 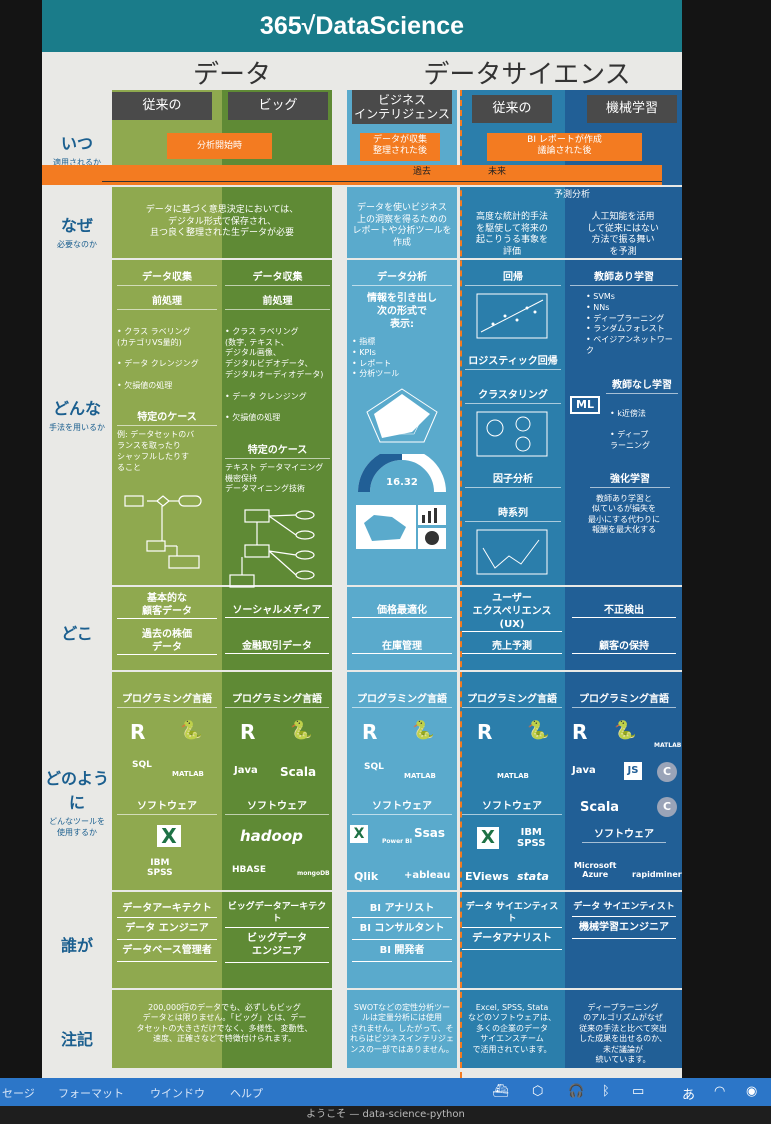 I want to click on input-method-icon: あ, so click(x=689, y=1095).